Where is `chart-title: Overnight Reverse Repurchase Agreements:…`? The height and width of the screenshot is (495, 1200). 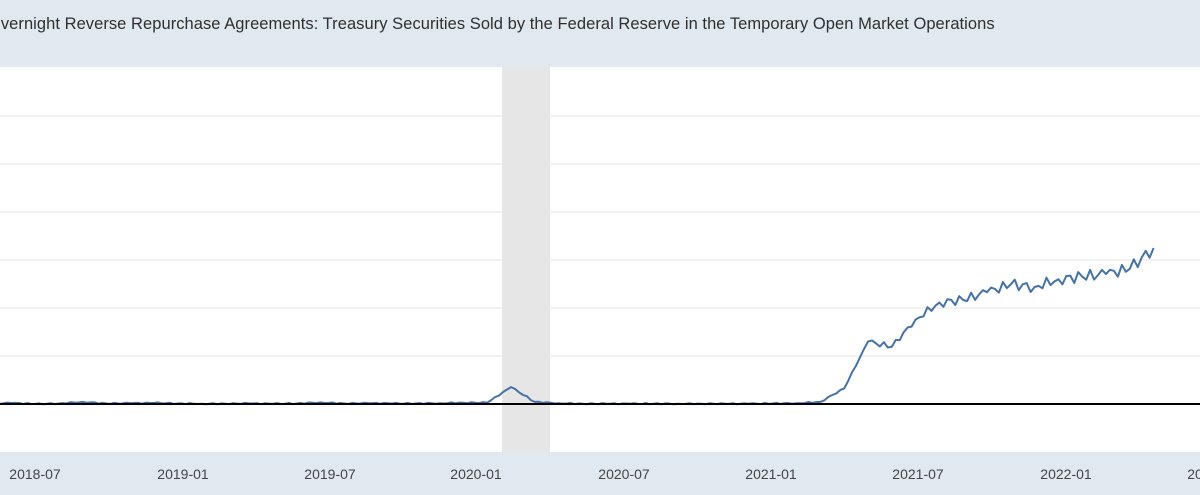 chart-title: Overnight Reverse Repurchase Agreements:… is located at coordinates (497, 24).